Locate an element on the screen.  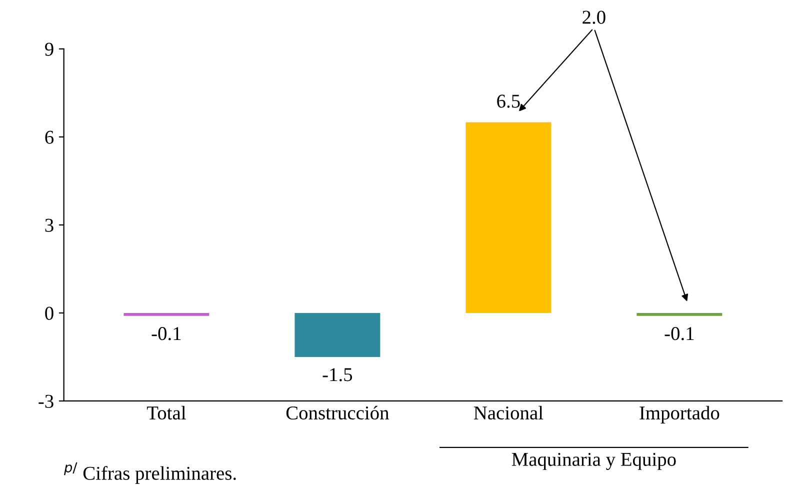
text: $^{p/}$ Cifras preliminares. is located at coordinates (150, 473).